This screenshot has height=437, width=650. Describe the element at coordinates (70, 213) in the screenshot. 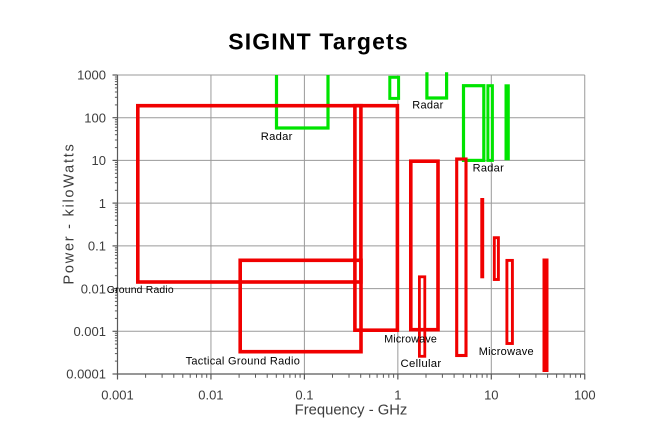

I see `svg-text: Power - kiloWatts` at that location.